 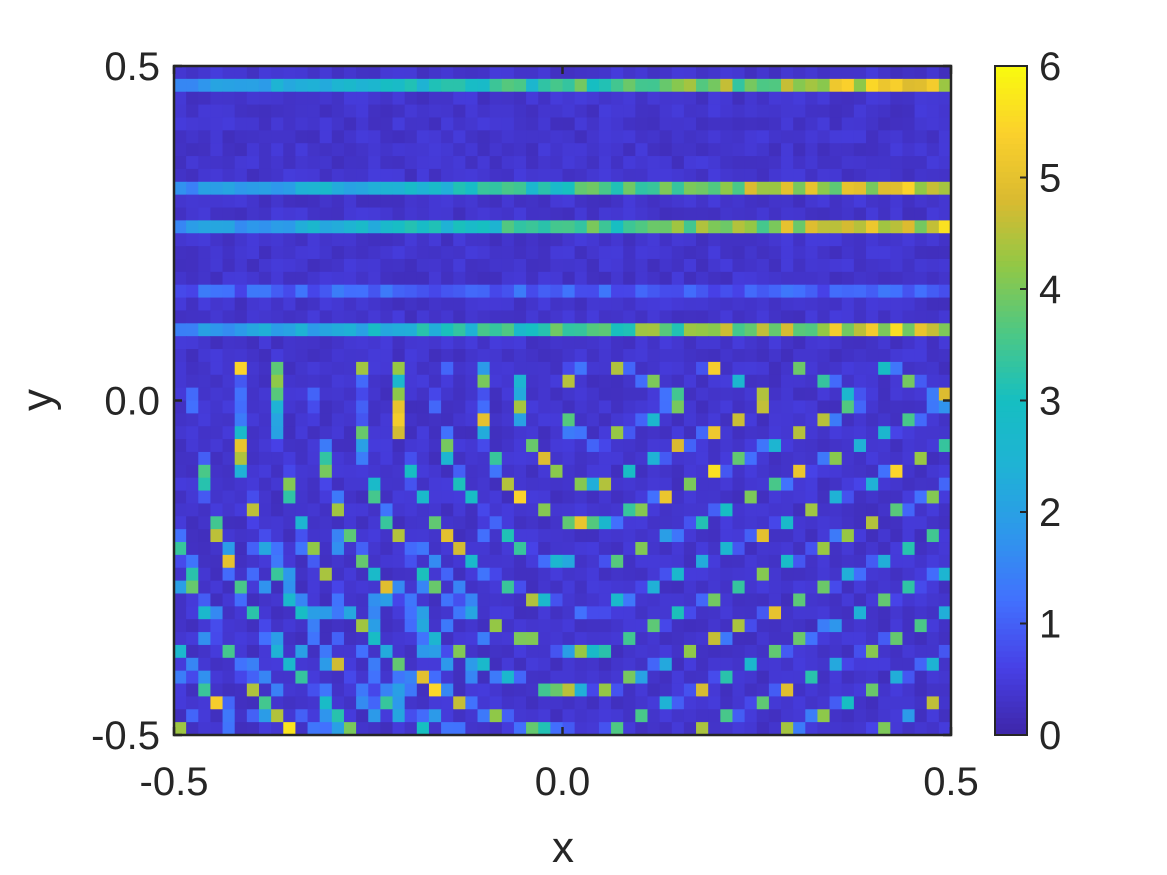 I want to click on colorbar-segment, so click(x=1011, y=236).